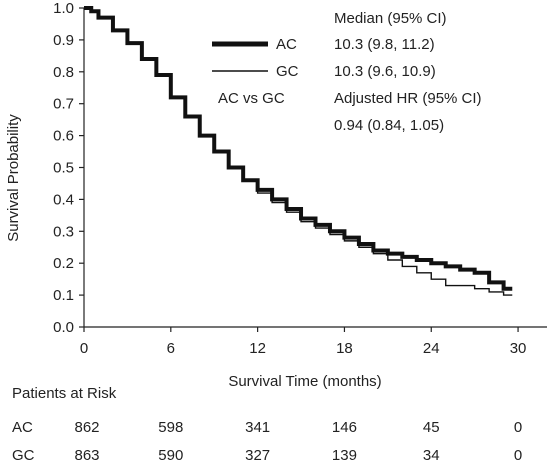 The height and width of the screenshot is (471, 558). What do you see at coordinates (267, 441) in the screenshot?
I see `risk-rows: AC 862 598 341 146 45 0 GC 863 590 327 139 34 0` at bounding box center [267, 441].